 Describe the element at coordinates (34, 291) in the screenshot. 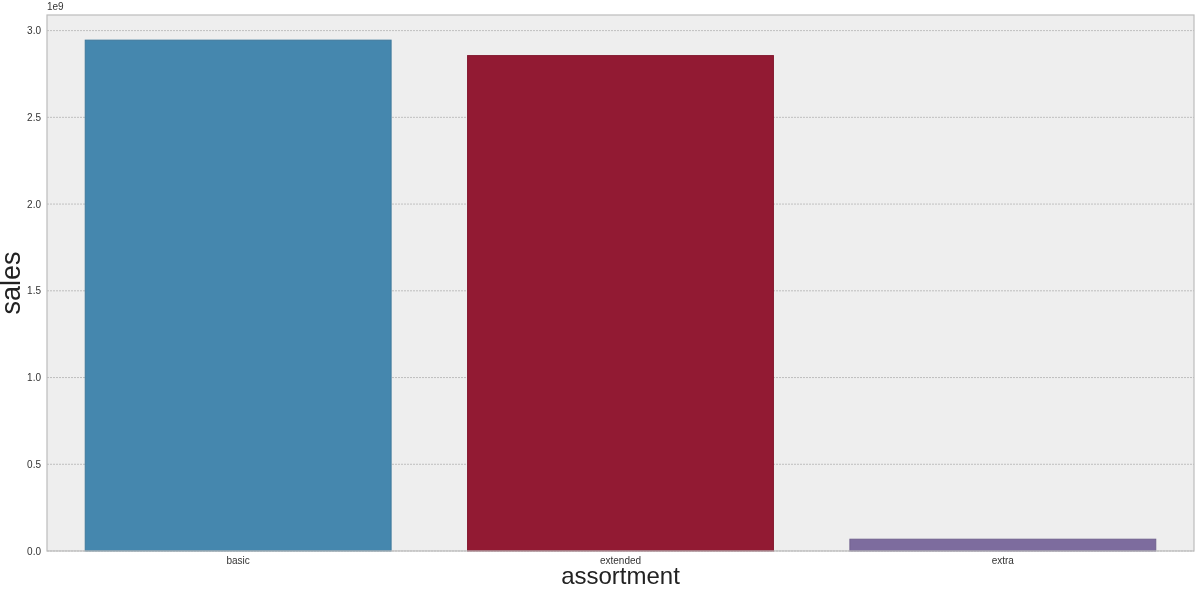

I see `y-tick-label: 1.5` at that location.